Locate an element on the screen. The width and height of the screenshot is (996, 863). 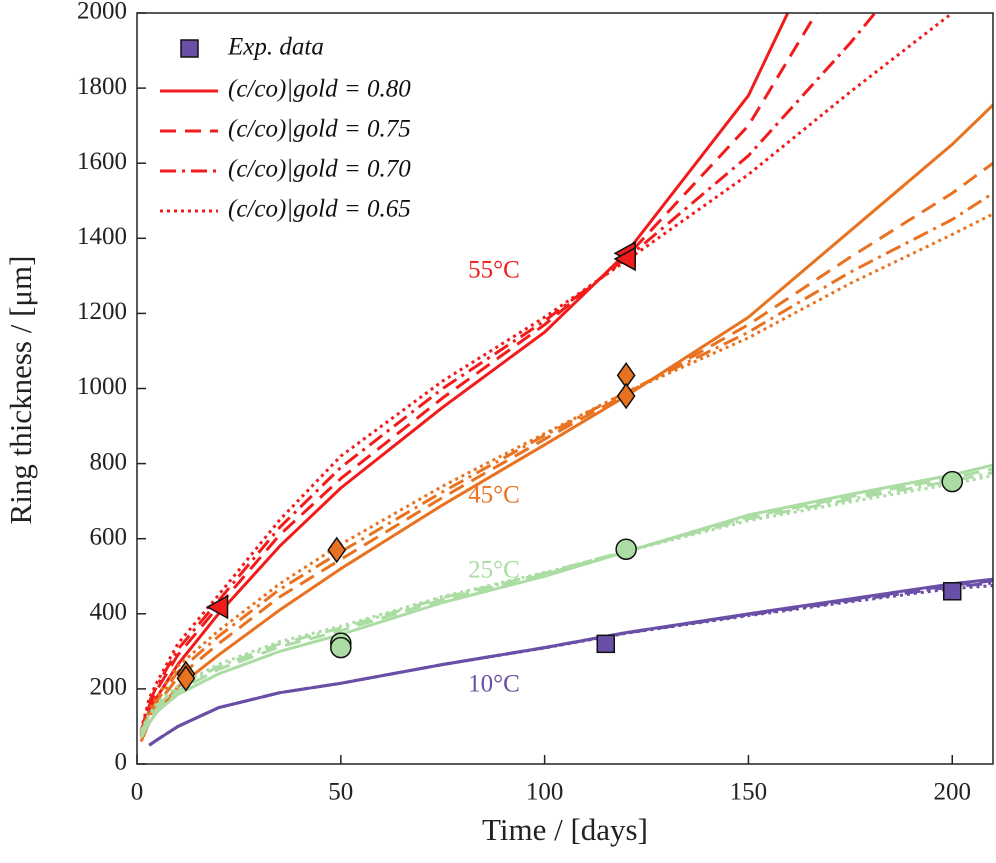
temperature-label: 55°C is located at coordinates (494, 270).